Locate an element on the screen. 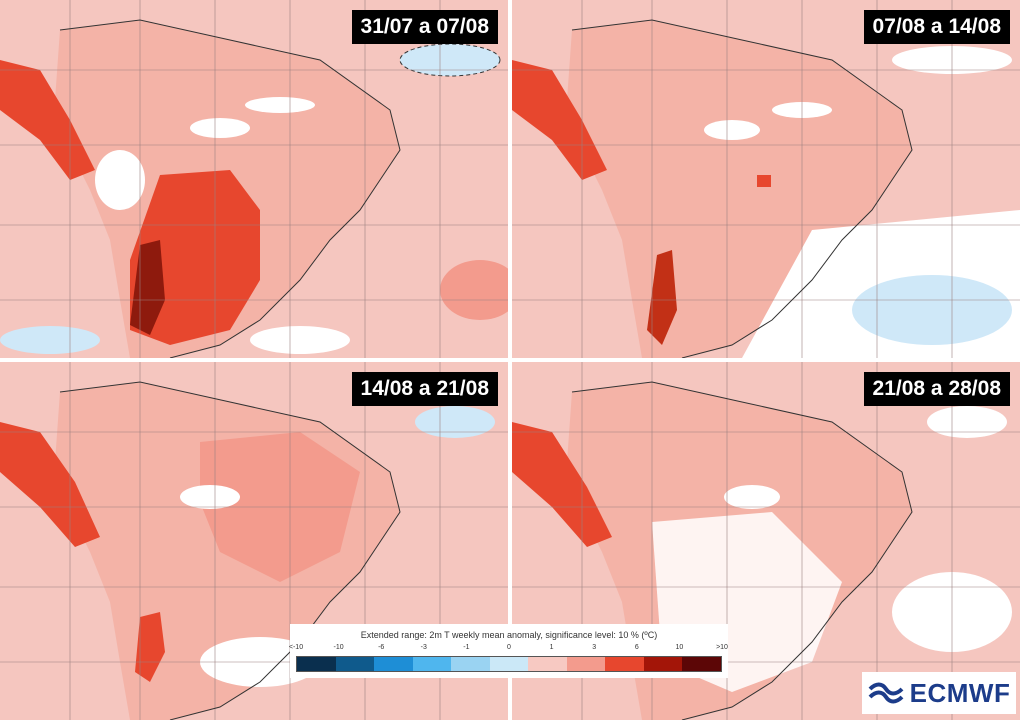 This screenshot has height=720, width=1024. legend-tick-label: 6 is located at coordinates (636, 647).